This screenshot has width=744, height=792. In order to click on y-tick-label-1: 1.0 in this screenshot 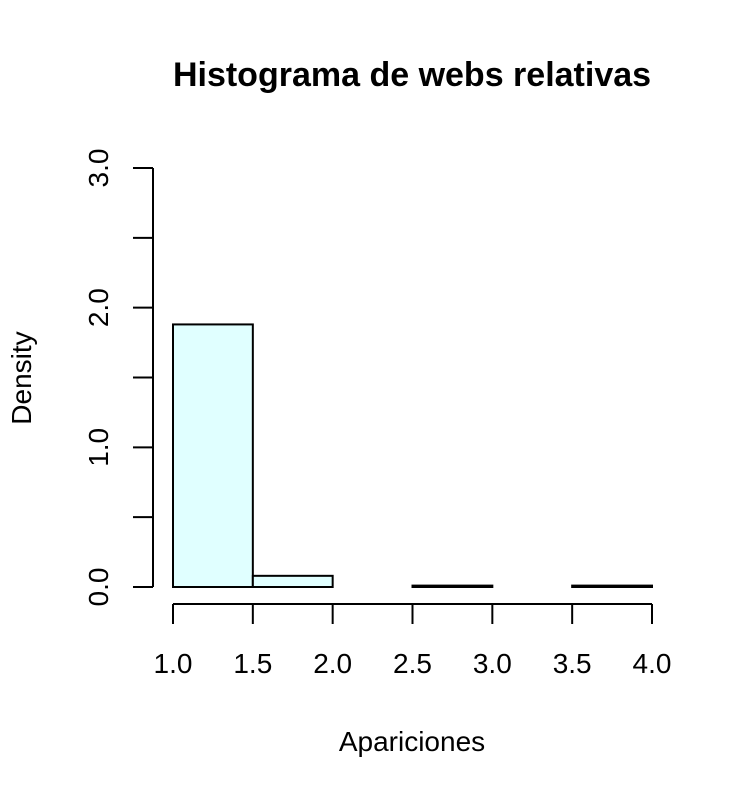, I will do `click(98, 447)`.